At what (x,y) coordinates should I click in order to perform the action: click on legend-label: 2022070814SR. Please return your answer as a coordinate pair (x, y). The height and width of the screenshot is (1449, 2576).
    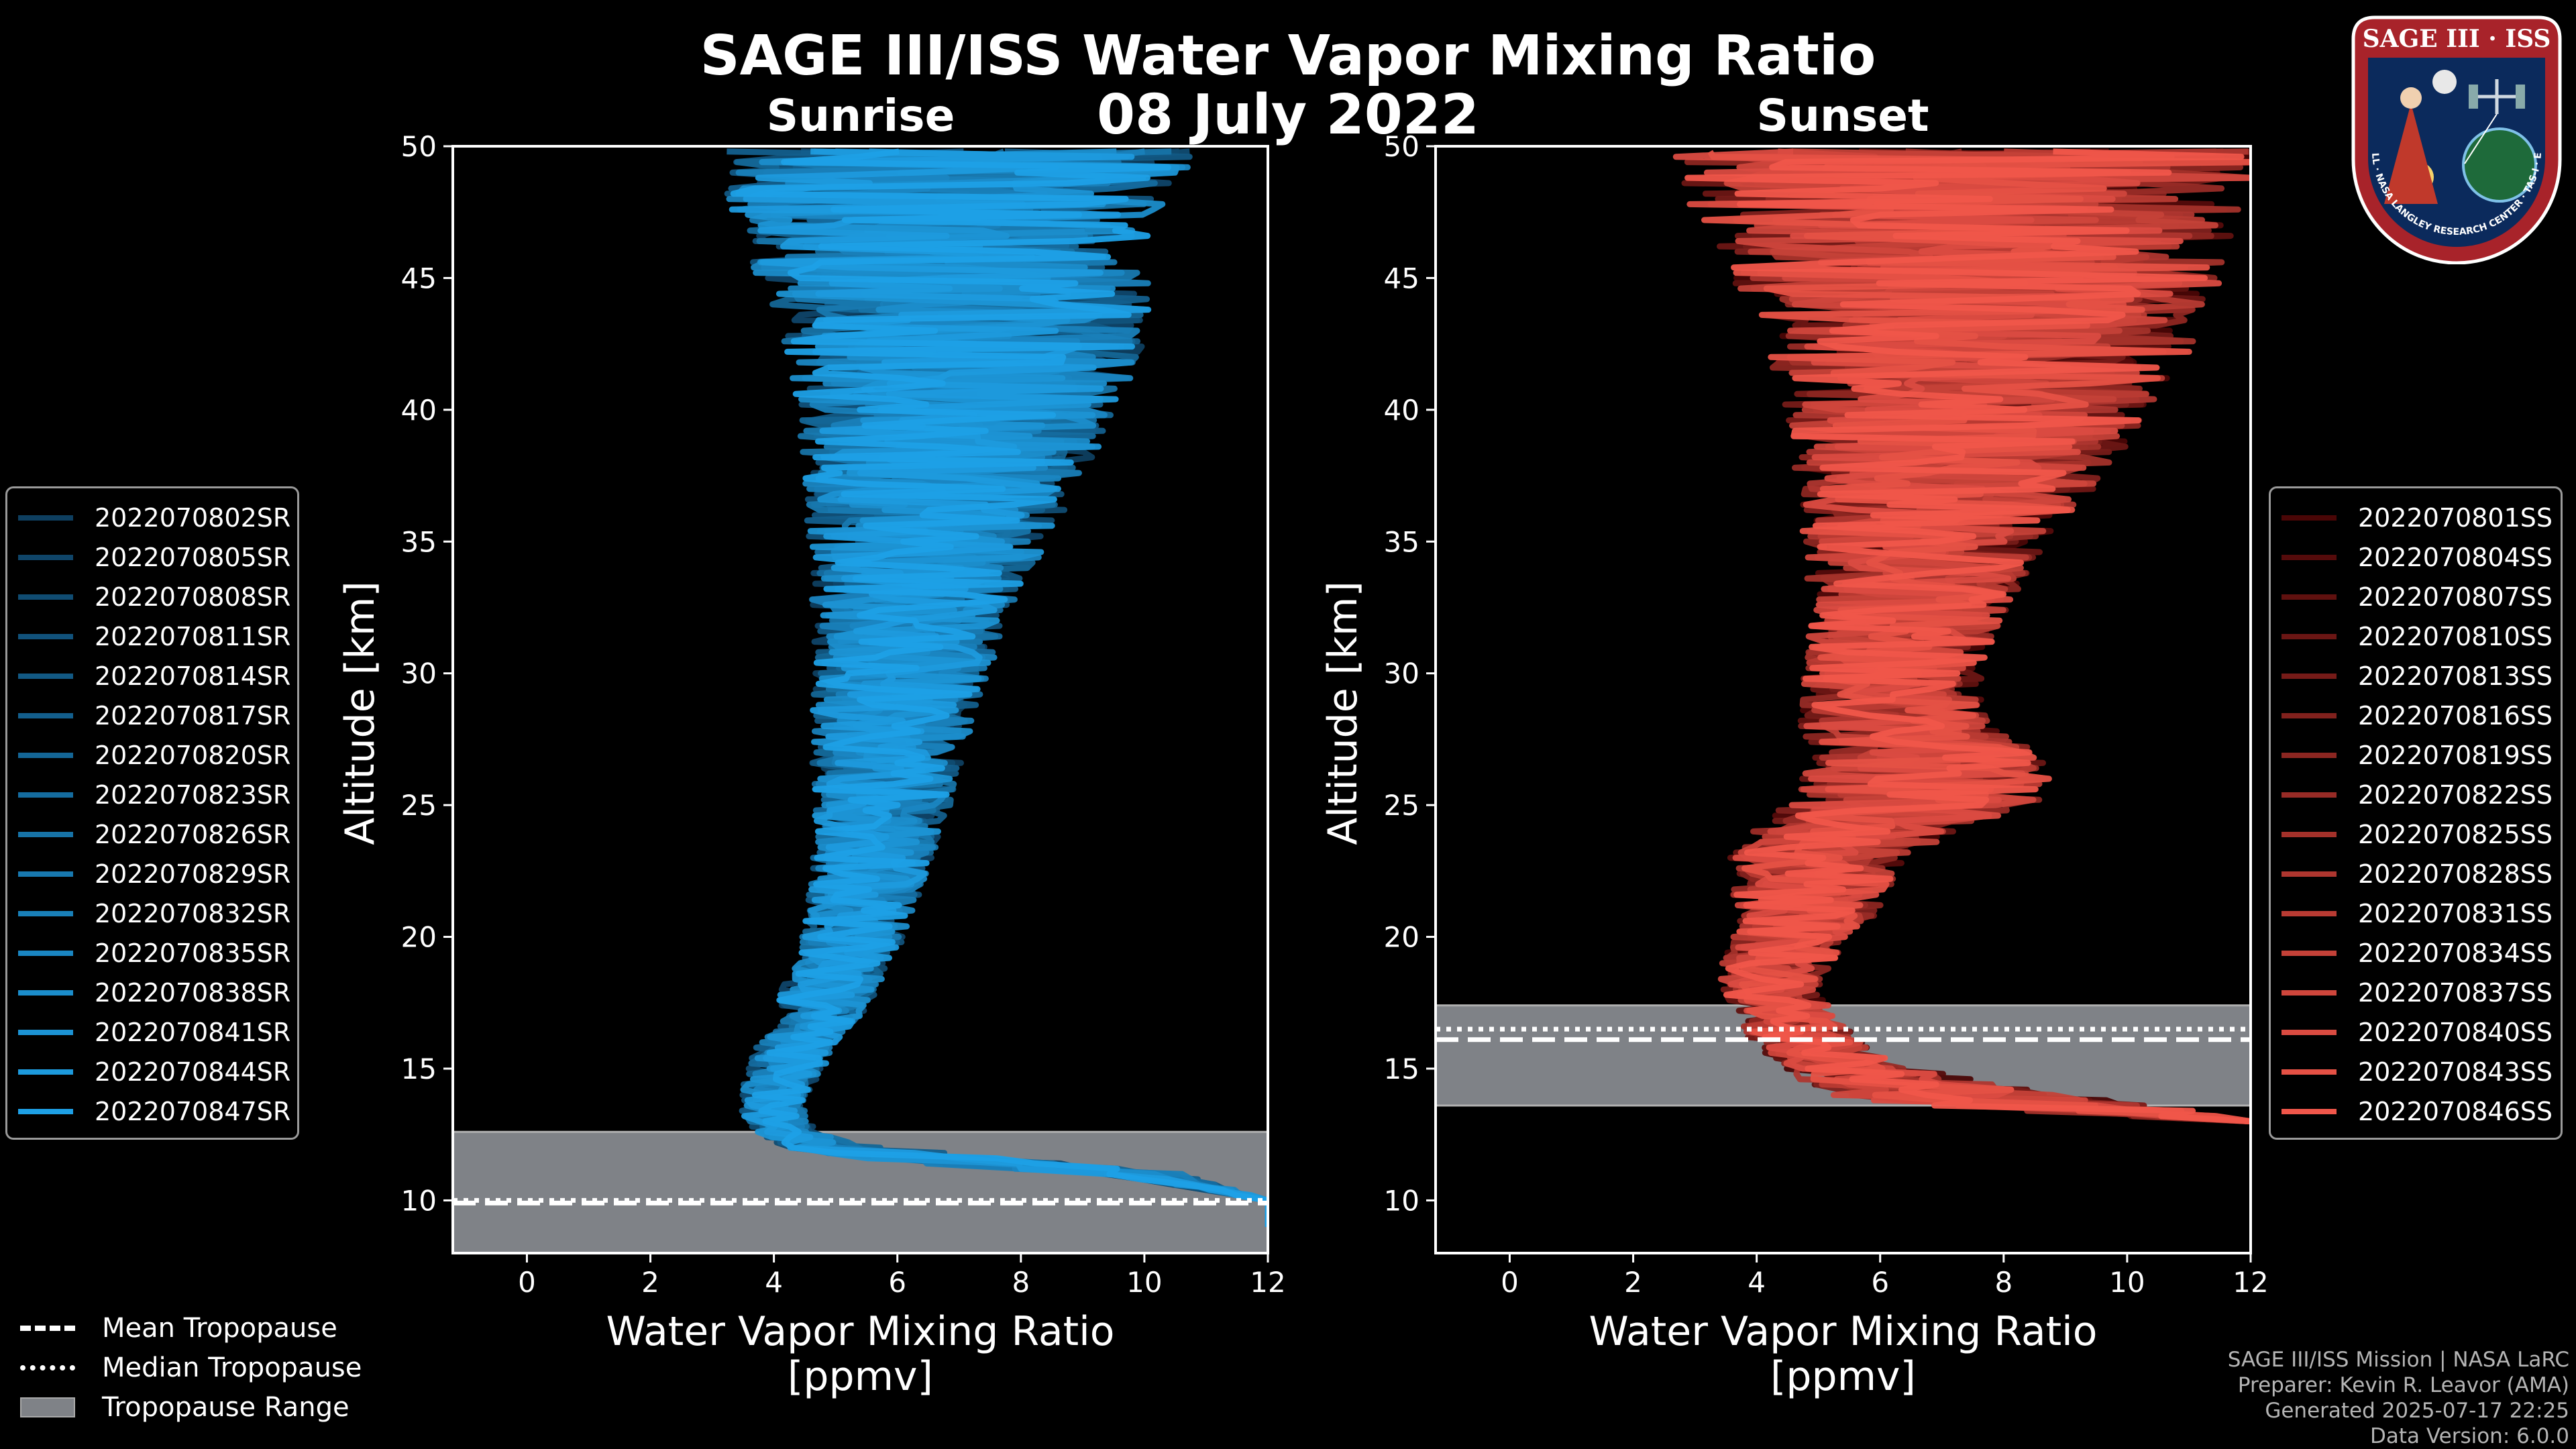
    Looking at the image, I should click on (193, 676).